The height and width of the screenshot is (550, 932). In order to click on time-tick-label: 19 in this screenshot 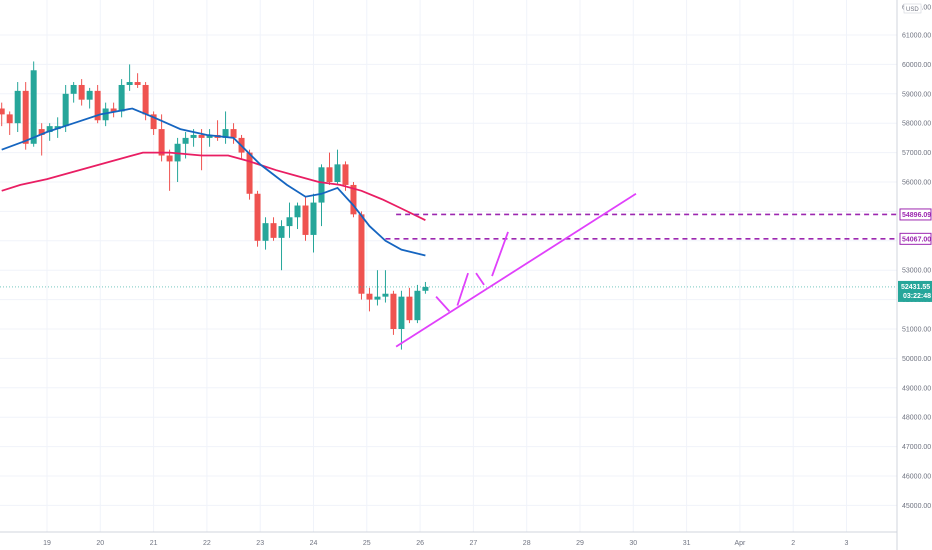, I will do `click(47, 543)`.